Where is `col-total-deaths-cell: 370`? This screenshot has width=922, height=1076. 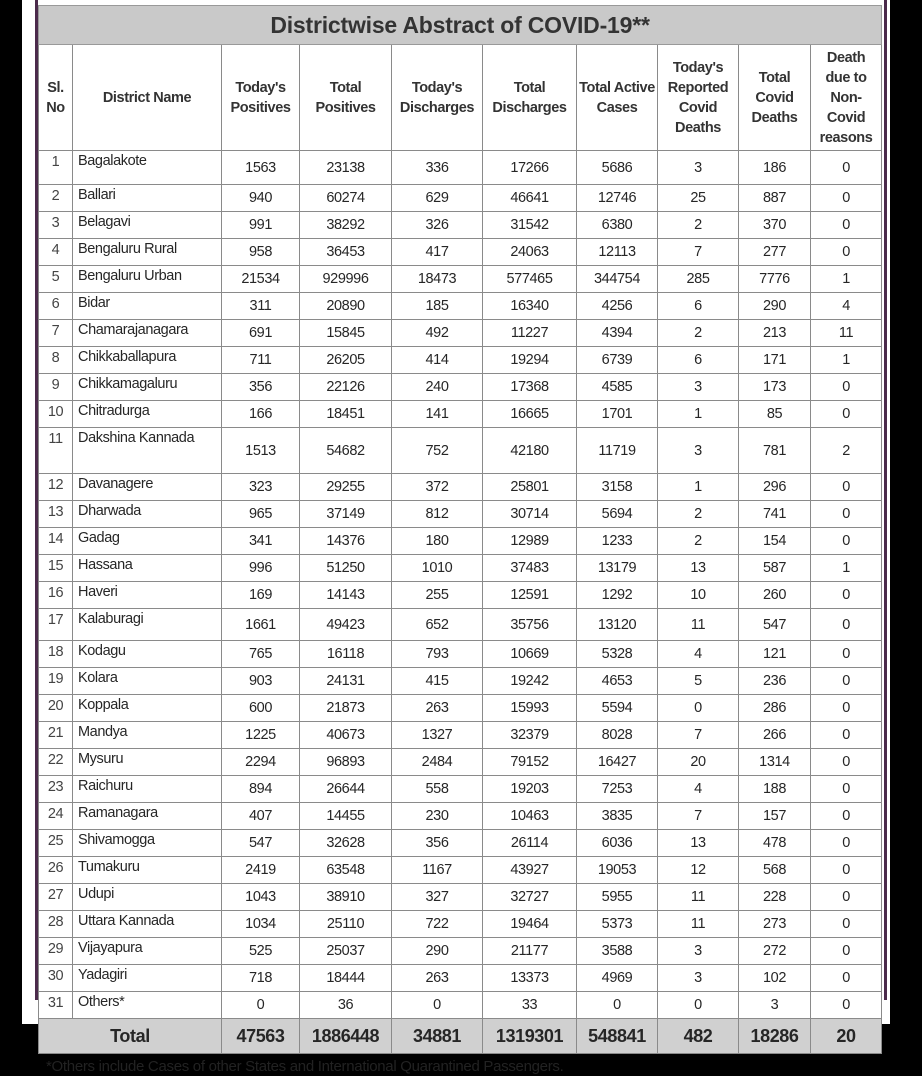
col-total-deaths-cell: 370 is located at coordinates (774, 225).